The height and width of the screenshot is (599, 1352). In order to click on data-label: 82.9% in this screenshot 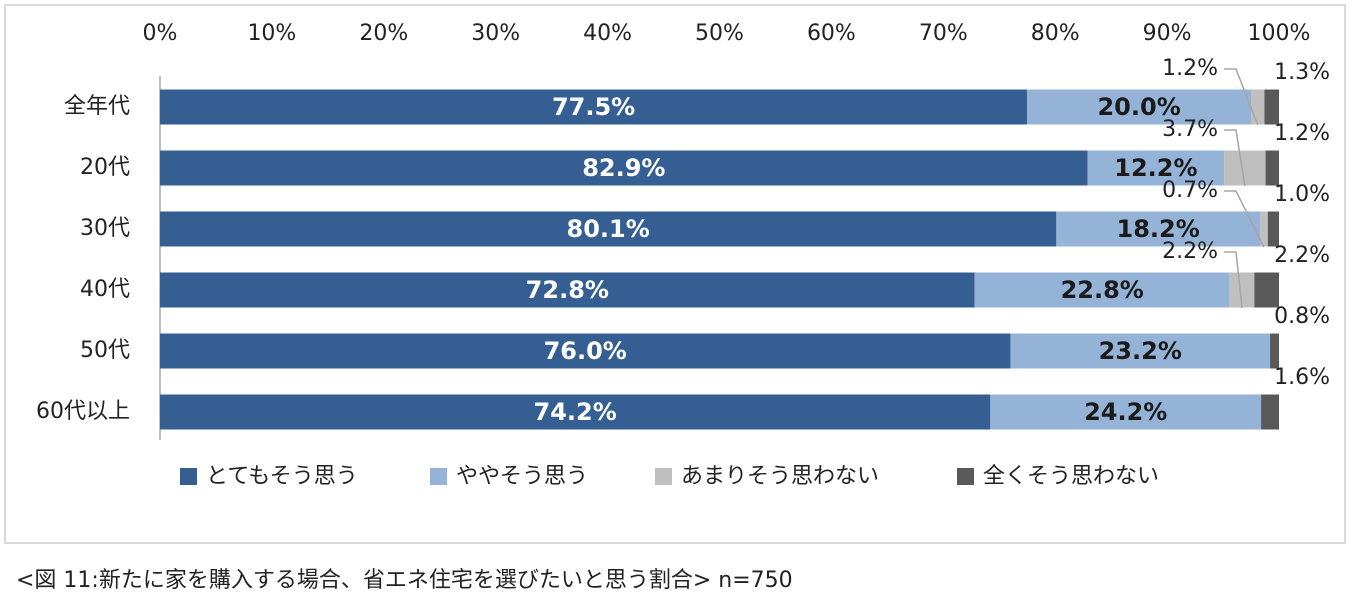, I will do `click(623, 168)`.